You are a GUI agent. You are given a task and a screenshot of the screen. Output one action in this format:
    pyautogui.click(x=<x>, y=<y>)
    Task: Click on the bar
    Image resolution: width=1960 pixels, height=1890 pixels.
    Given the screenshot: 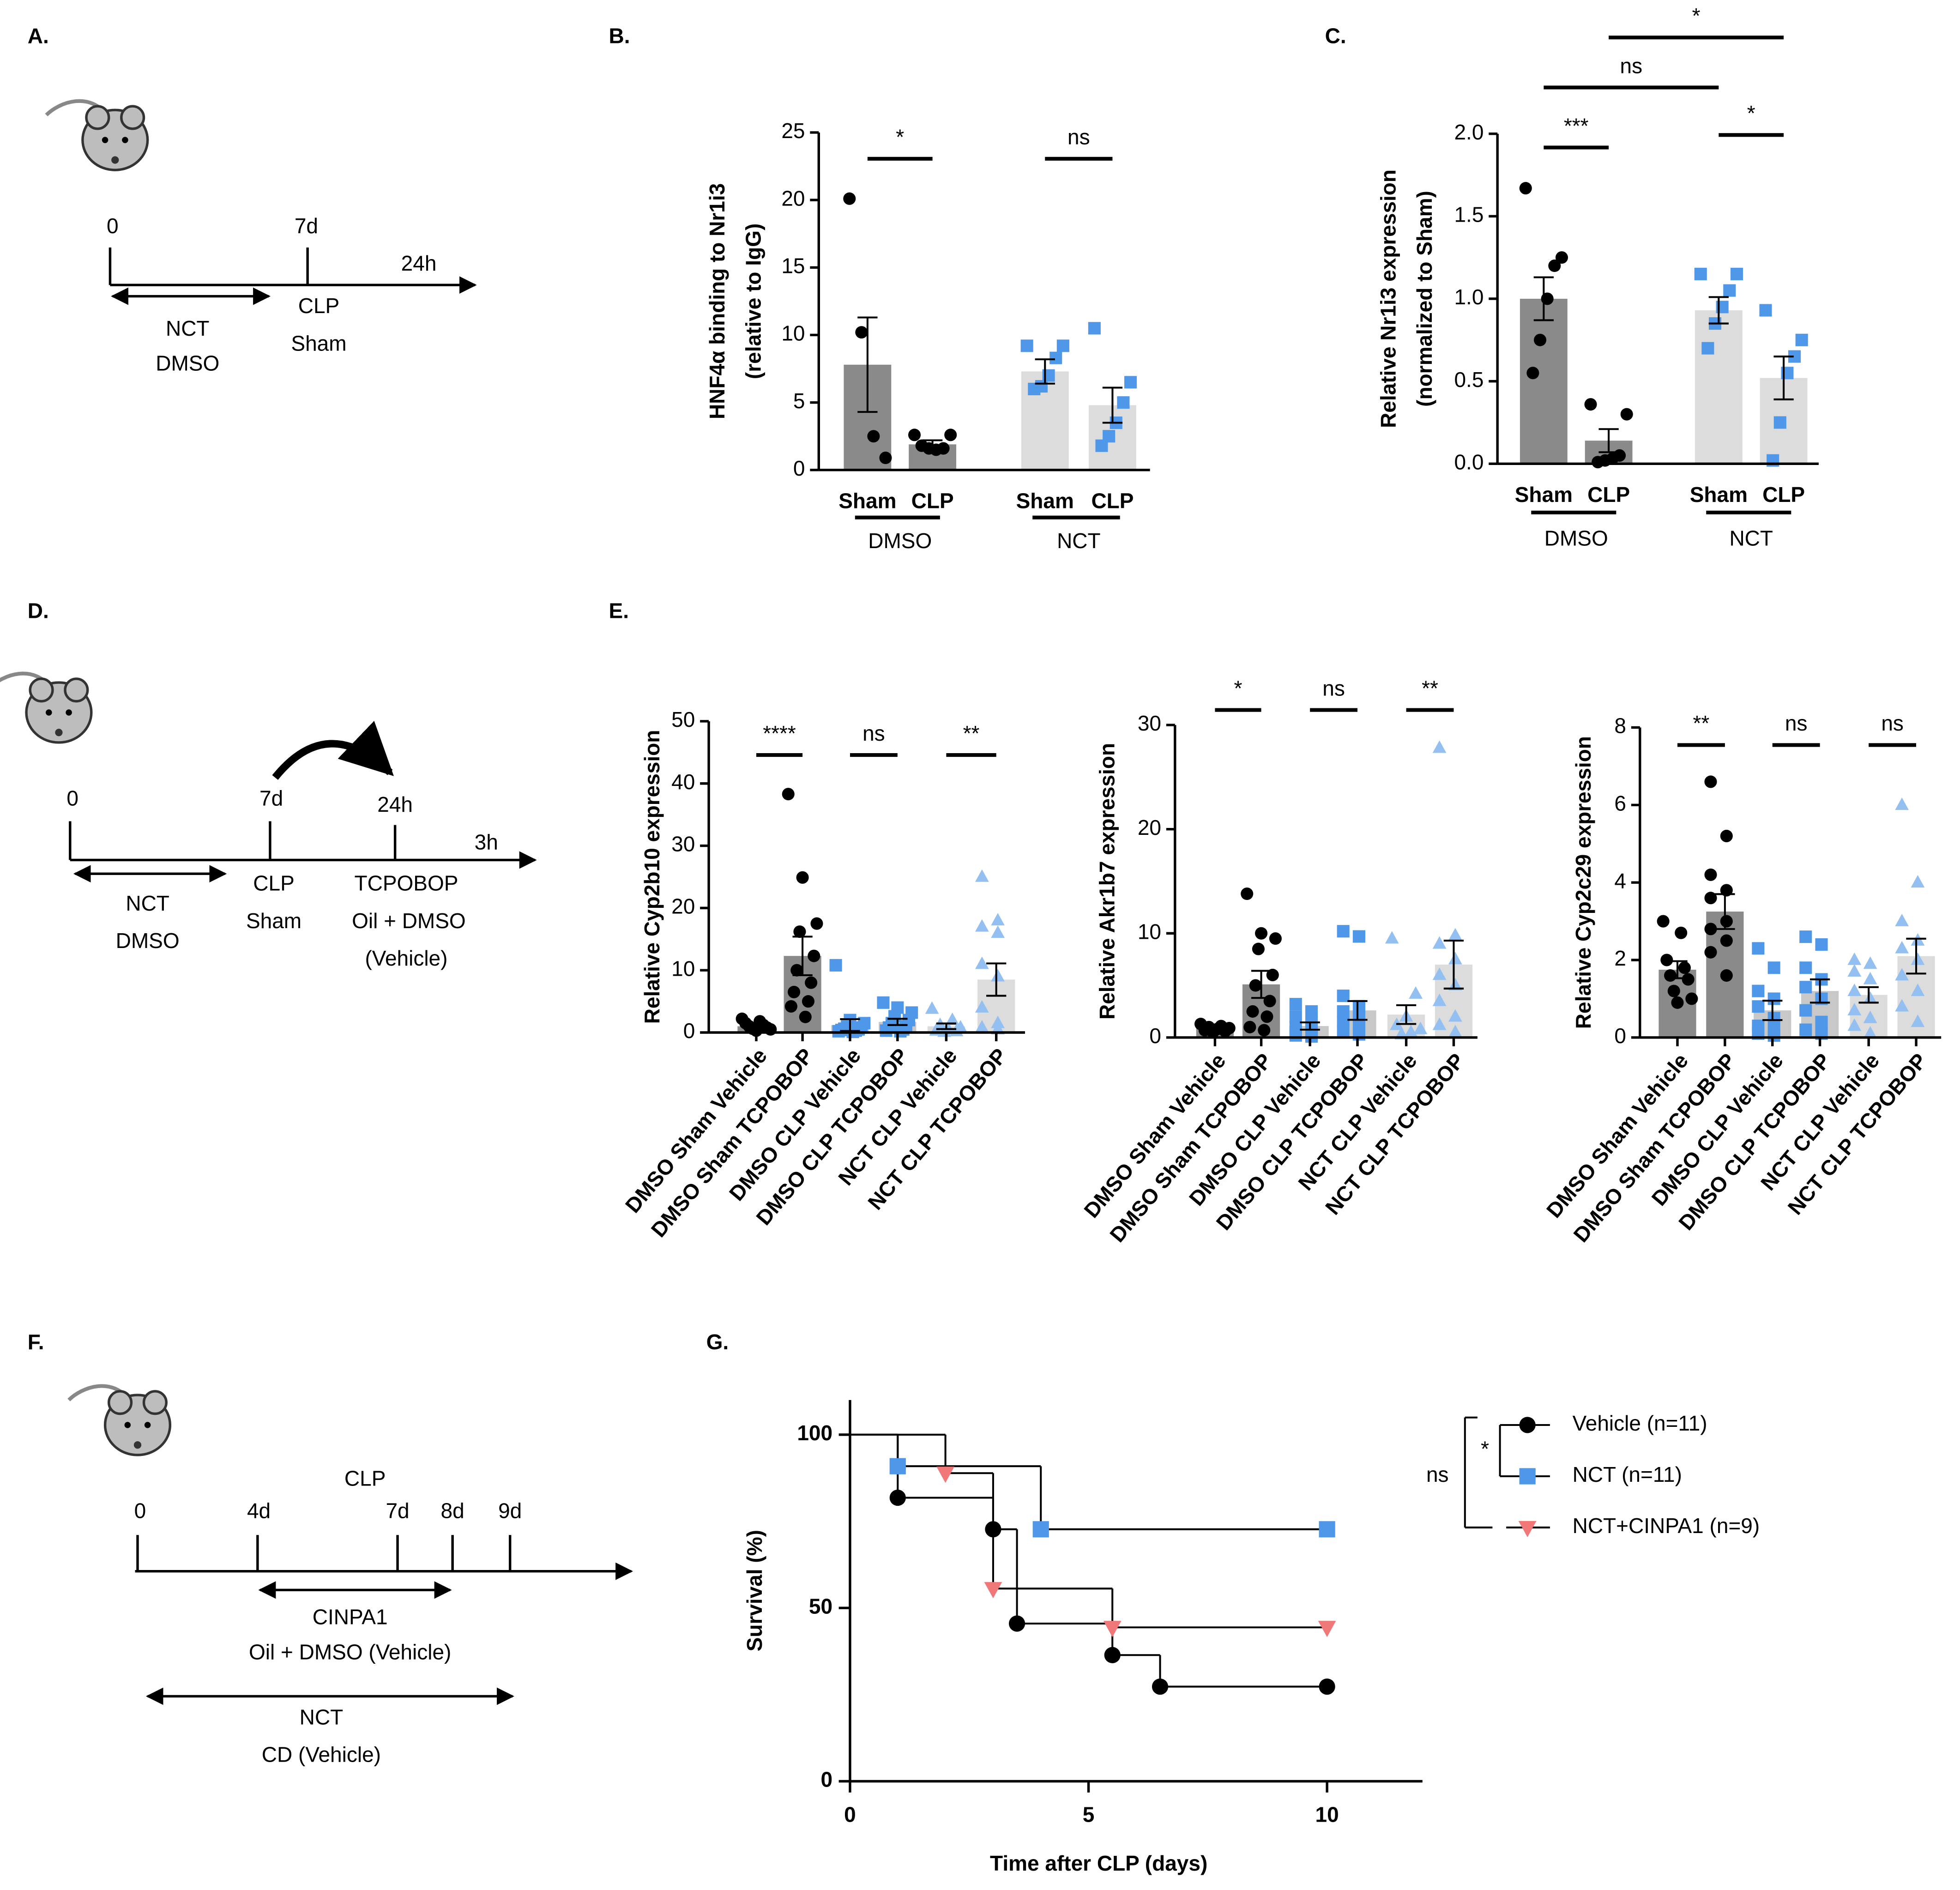 What is the action you would take?
    pyautogui.click(x=1719, y=387)
    